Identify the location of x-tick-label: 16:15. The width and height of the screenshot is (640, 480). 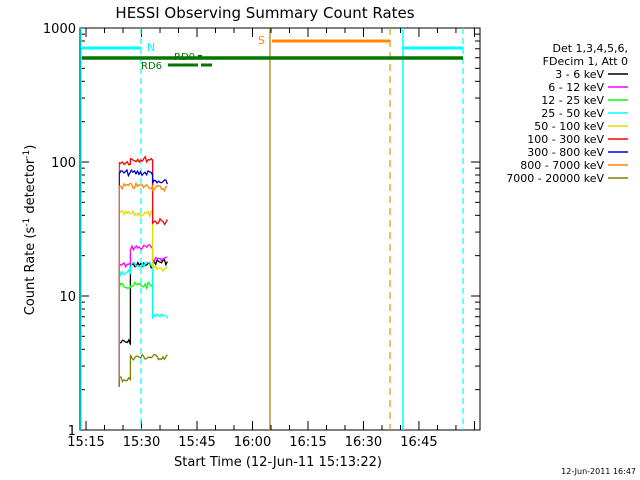
(307, 442).